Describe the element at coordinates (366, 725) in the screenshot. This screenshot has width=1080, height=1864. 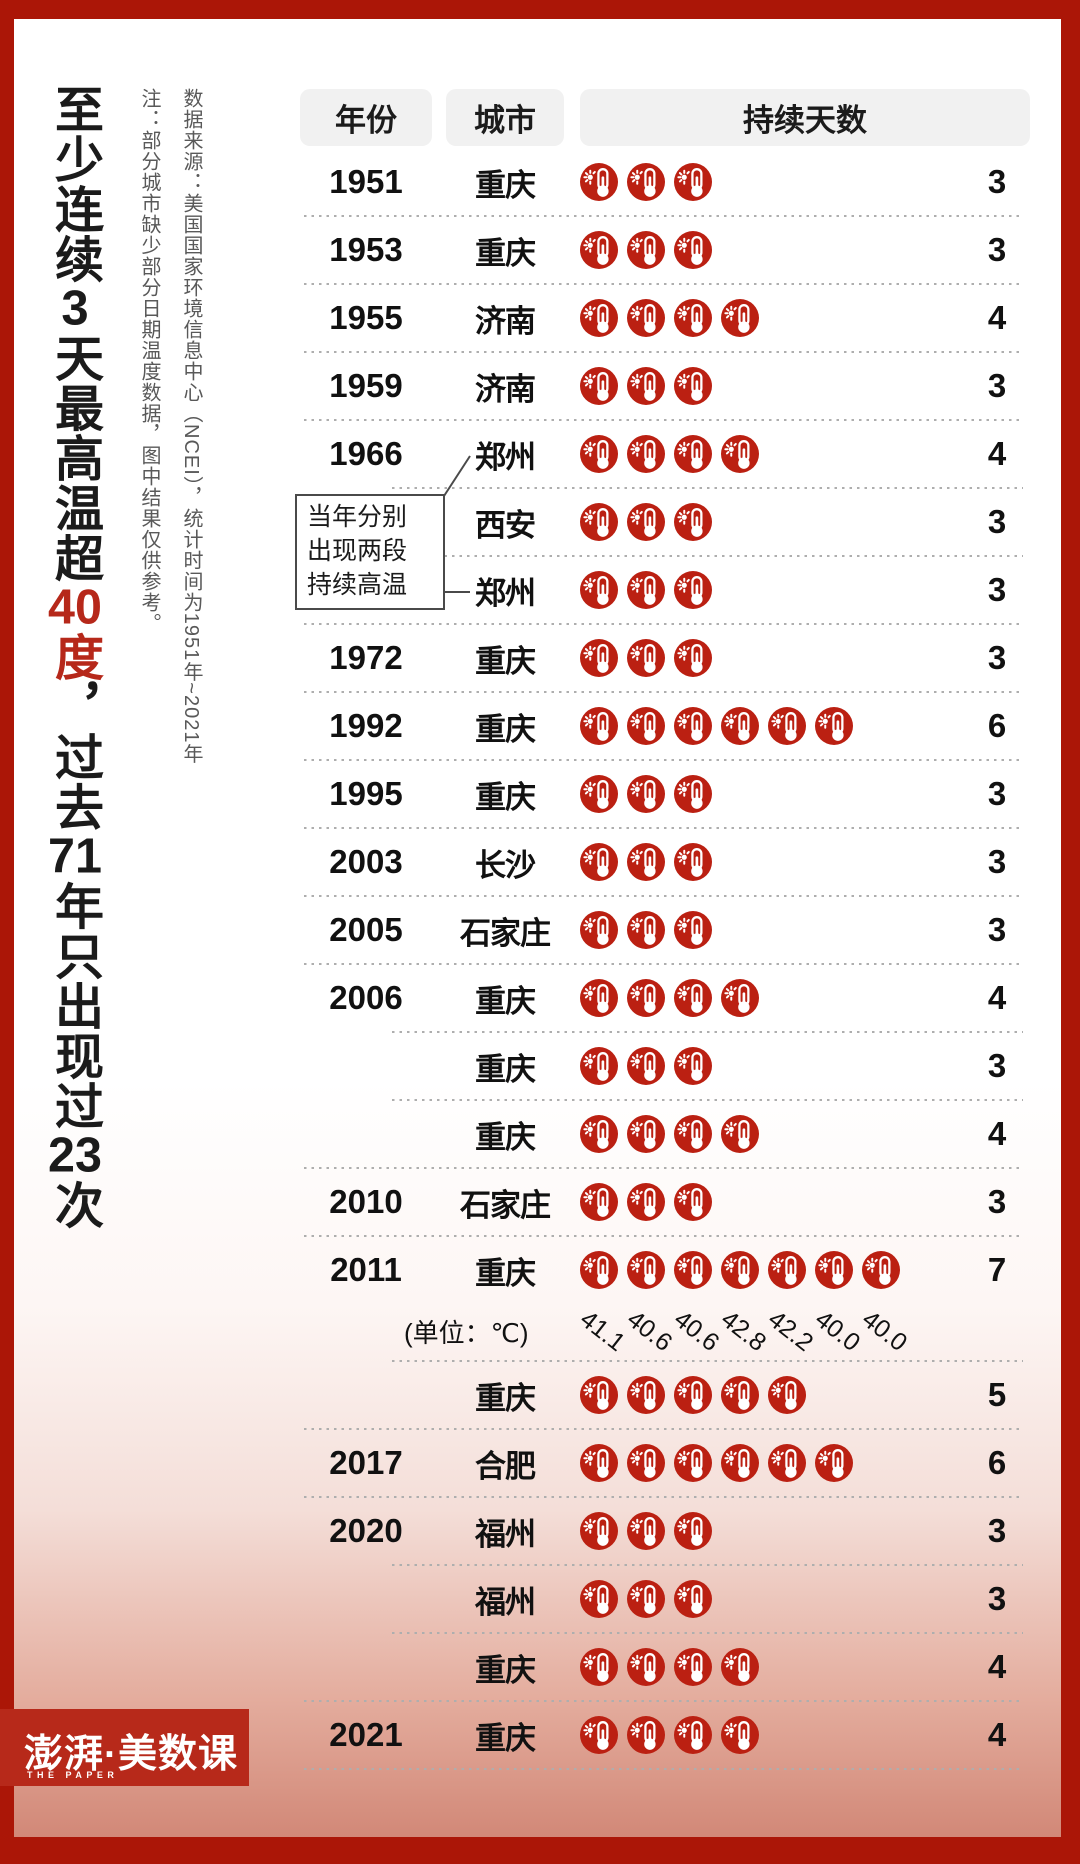
I see `year-cell: 1992` at that location.